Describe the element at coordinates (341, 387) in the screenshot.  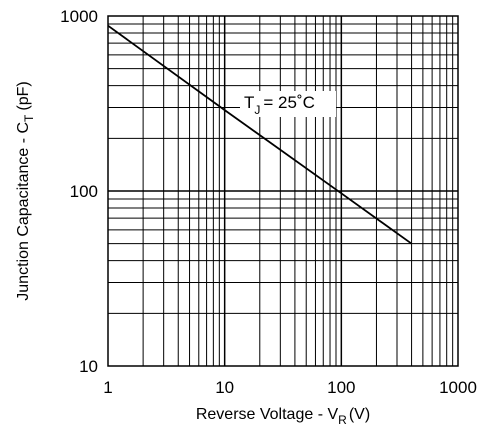
I see `x-tick-label: 100` at that location.